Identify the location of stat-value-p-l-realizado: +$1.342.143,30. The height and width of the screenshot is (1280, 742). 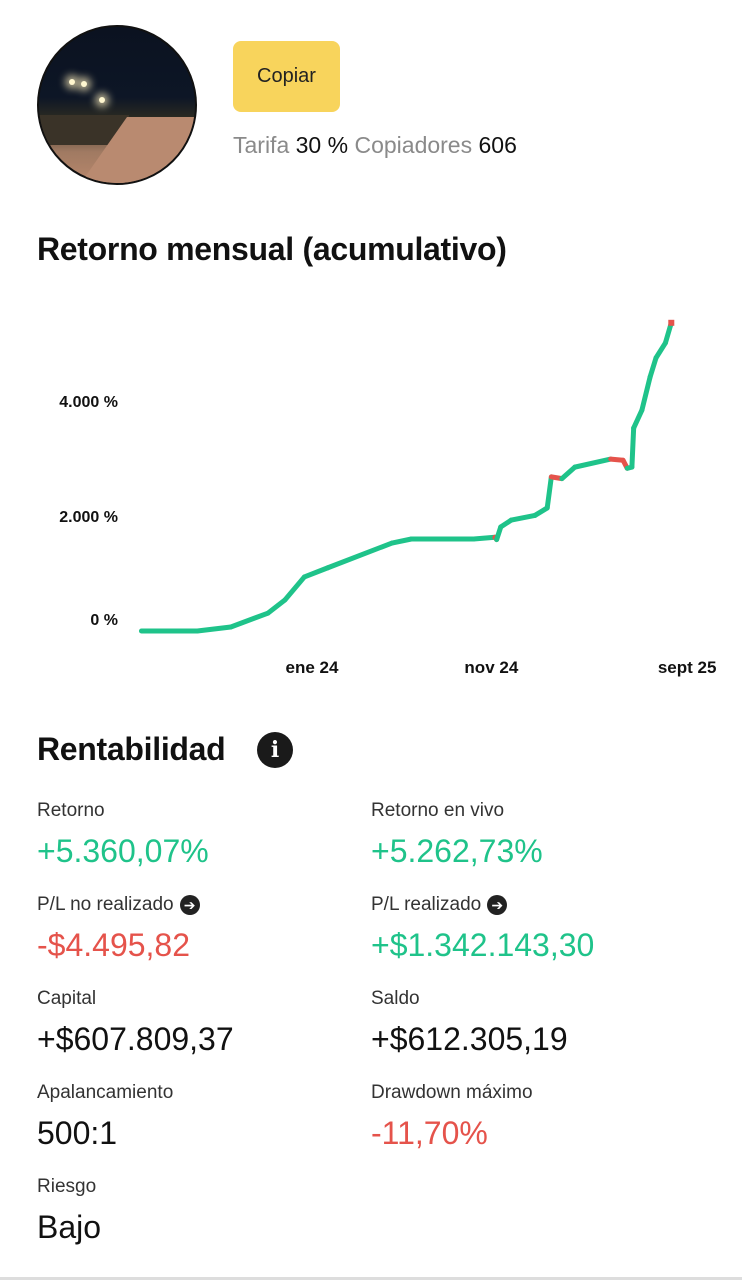
(483, 945).